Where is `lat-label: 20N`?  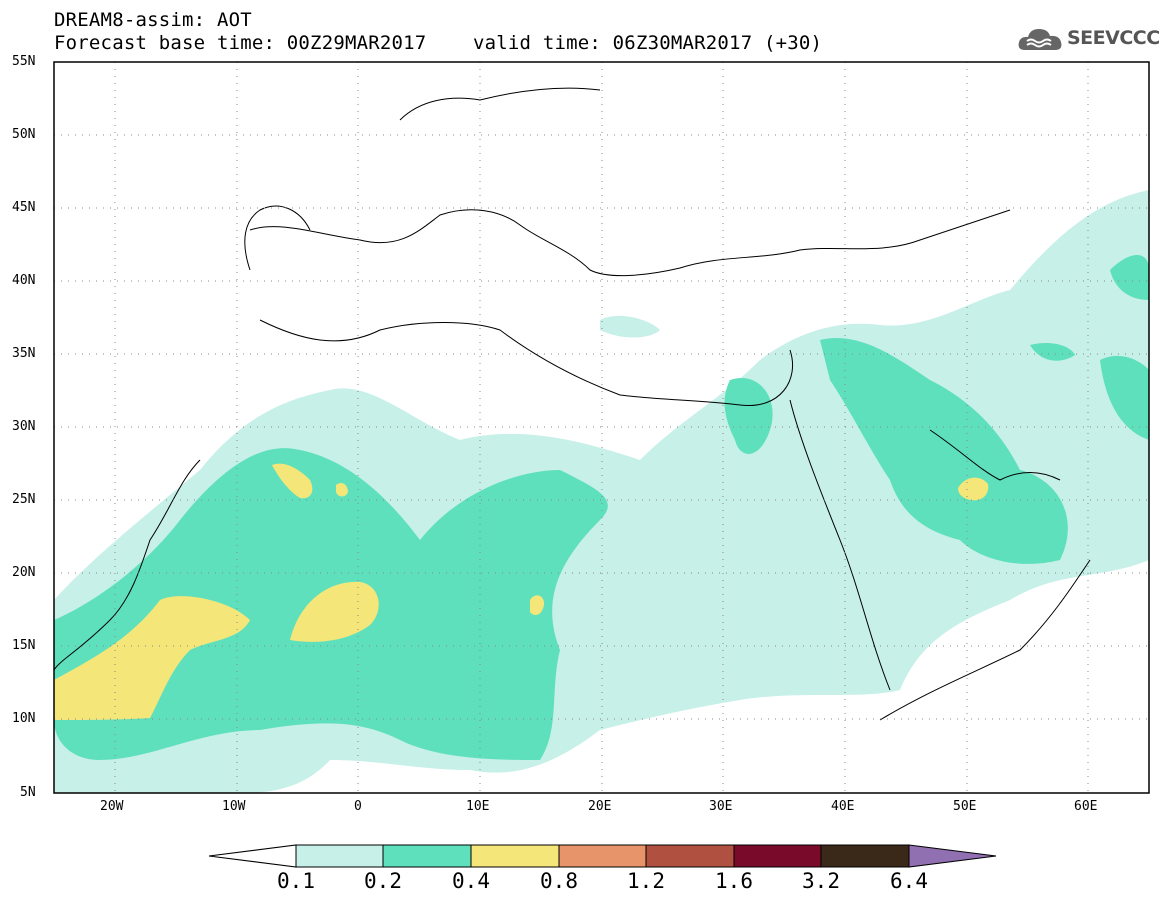 lat-label: 20N is located at coordinates (24, 572).